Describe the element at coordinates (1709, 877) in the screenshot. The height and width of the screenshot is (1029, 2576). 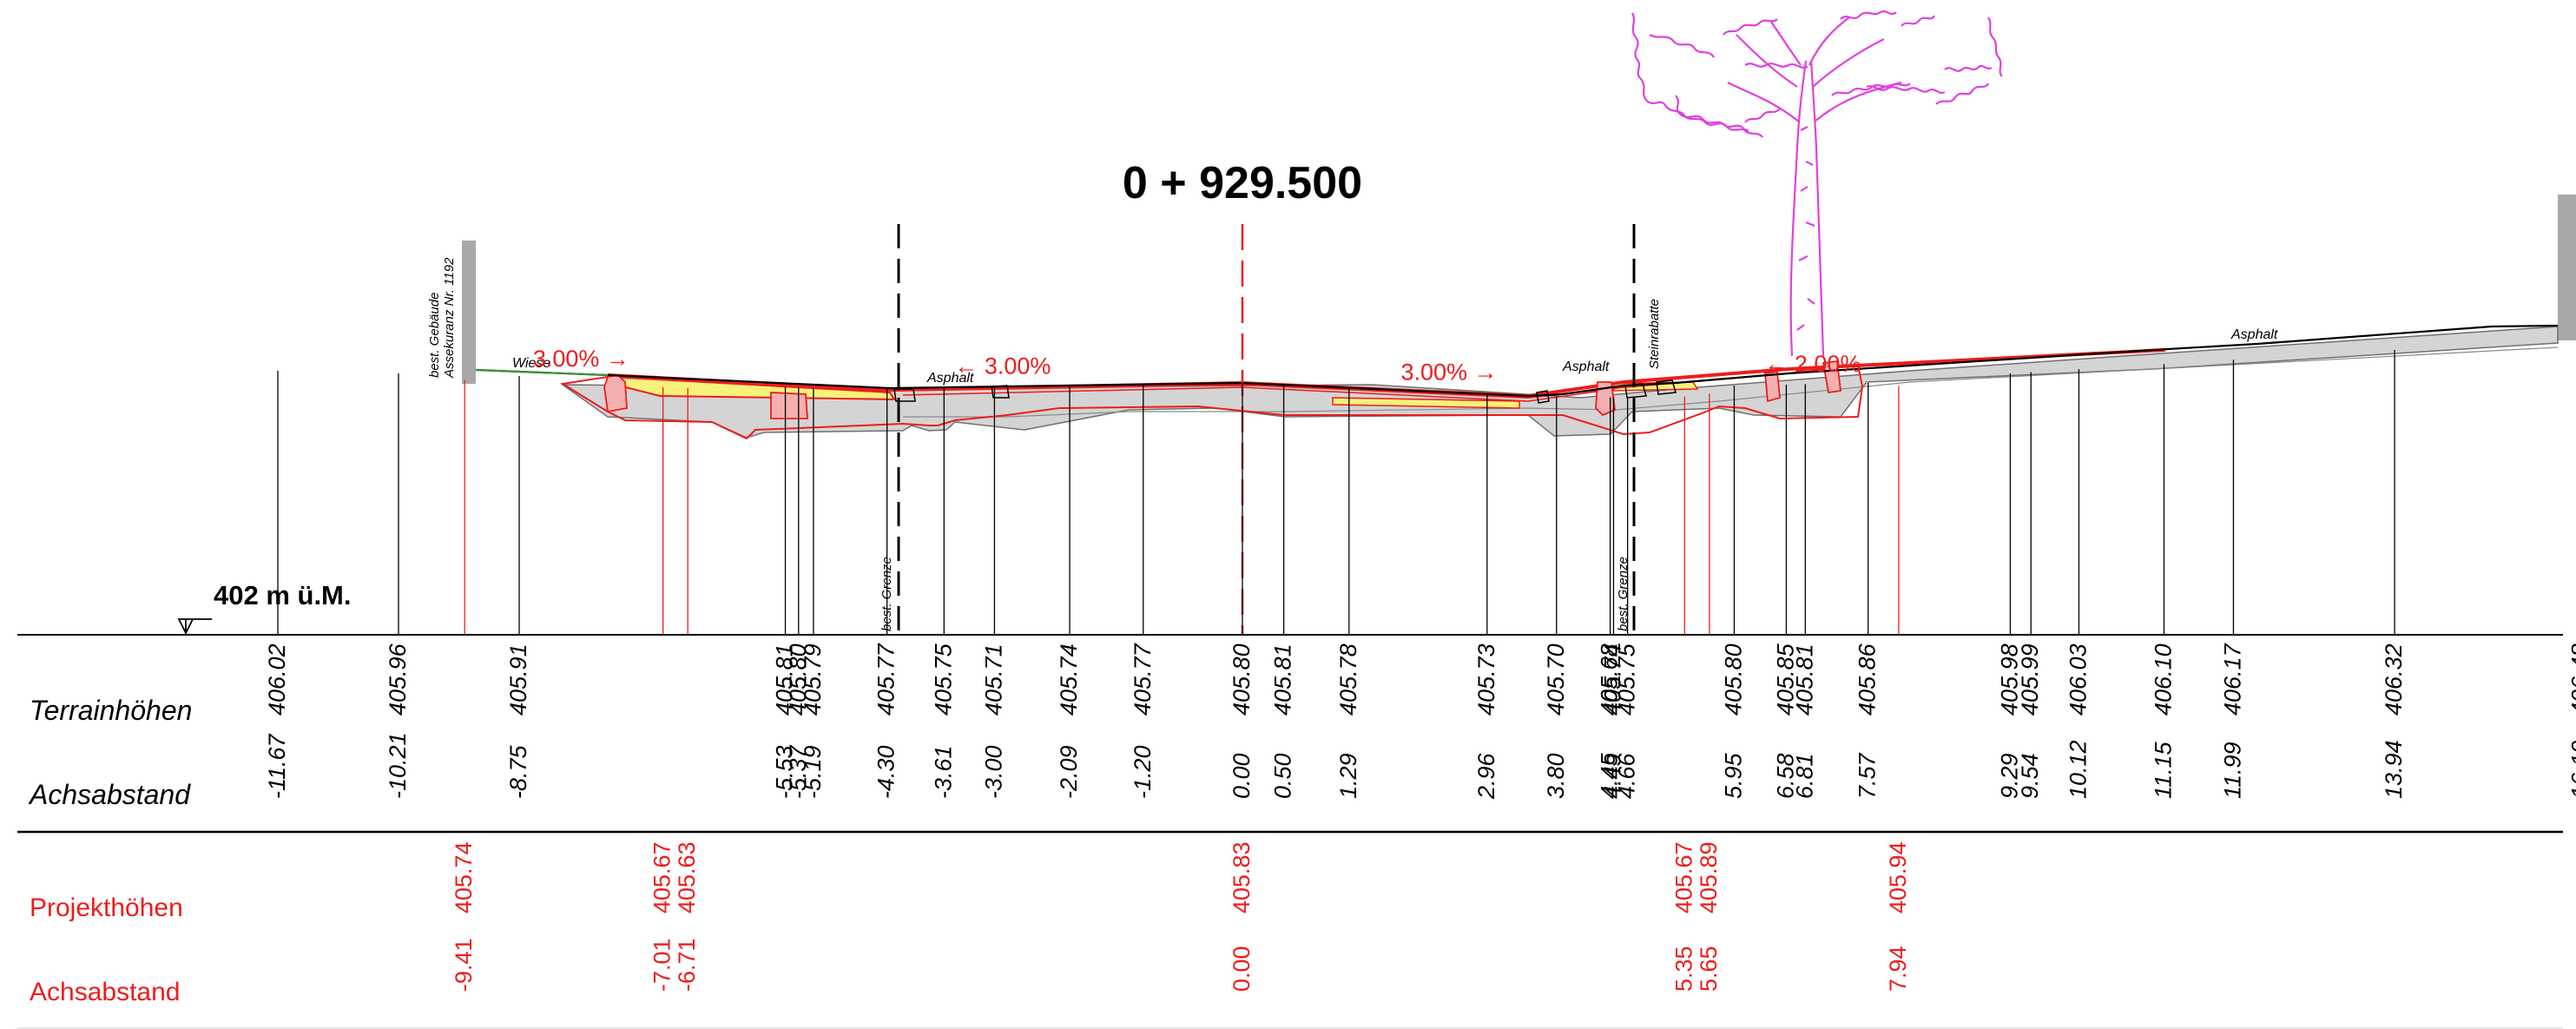
I see `project-height-value: 405.89` at that location.